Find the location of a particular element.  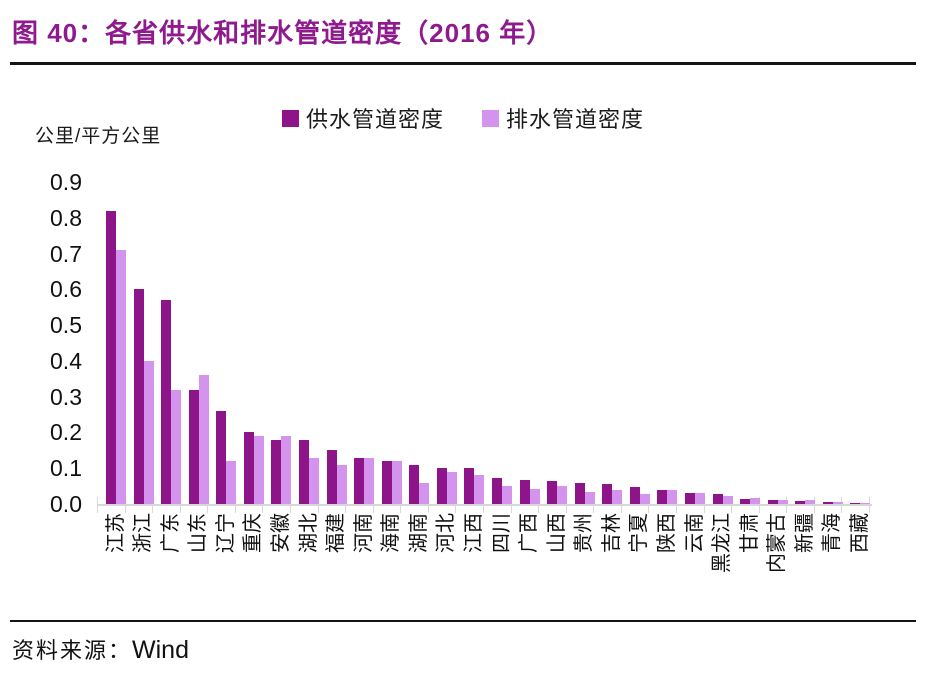

bar-drain-广东 is located at coordinates (176, 446).